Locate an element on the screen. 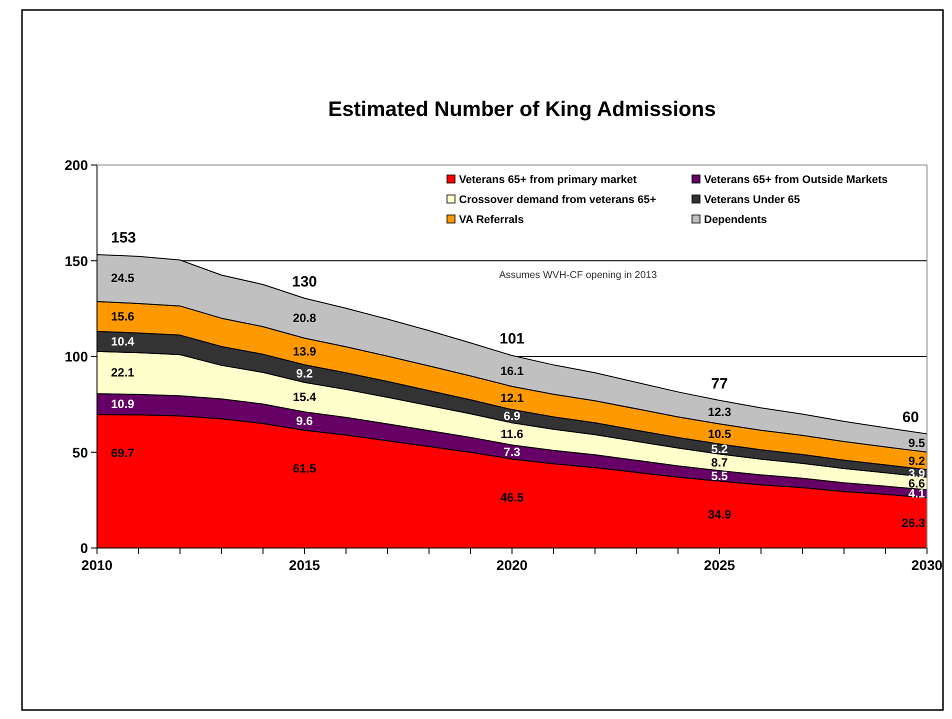  data-label: 5.5 is located at coordinates (719, 475).